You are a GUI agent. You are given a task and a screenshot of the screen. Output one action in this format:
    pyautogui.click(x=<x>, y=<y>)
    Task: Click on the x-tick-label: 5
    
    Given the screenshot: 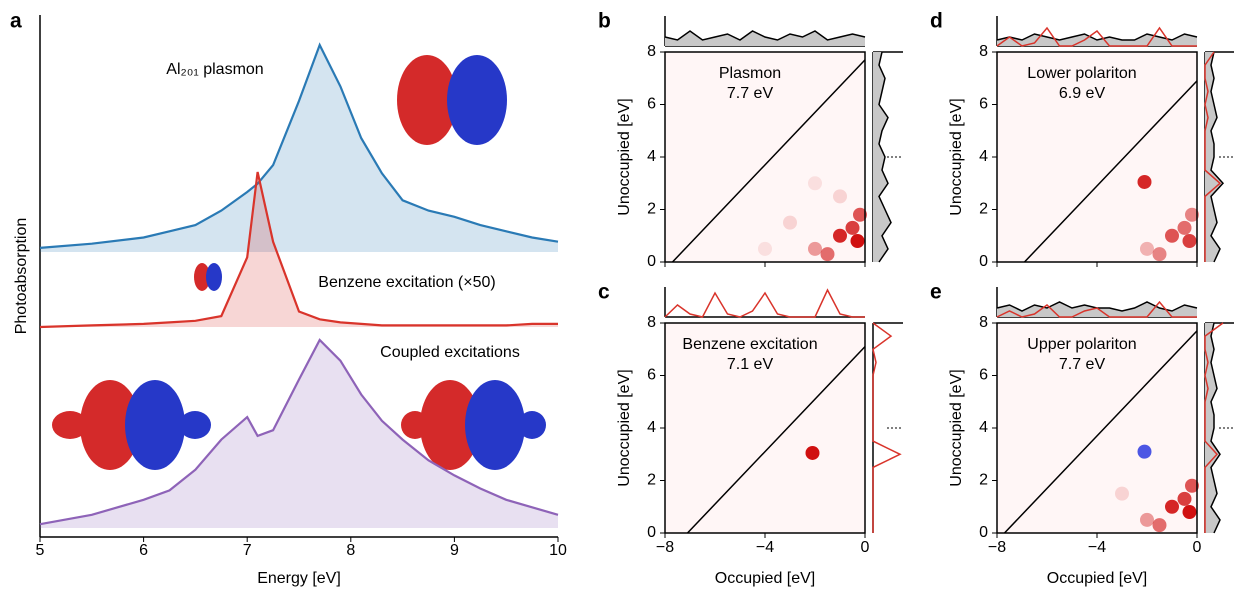 What is the action you would take?
    pyautogui.click(x=40, y=550)
    